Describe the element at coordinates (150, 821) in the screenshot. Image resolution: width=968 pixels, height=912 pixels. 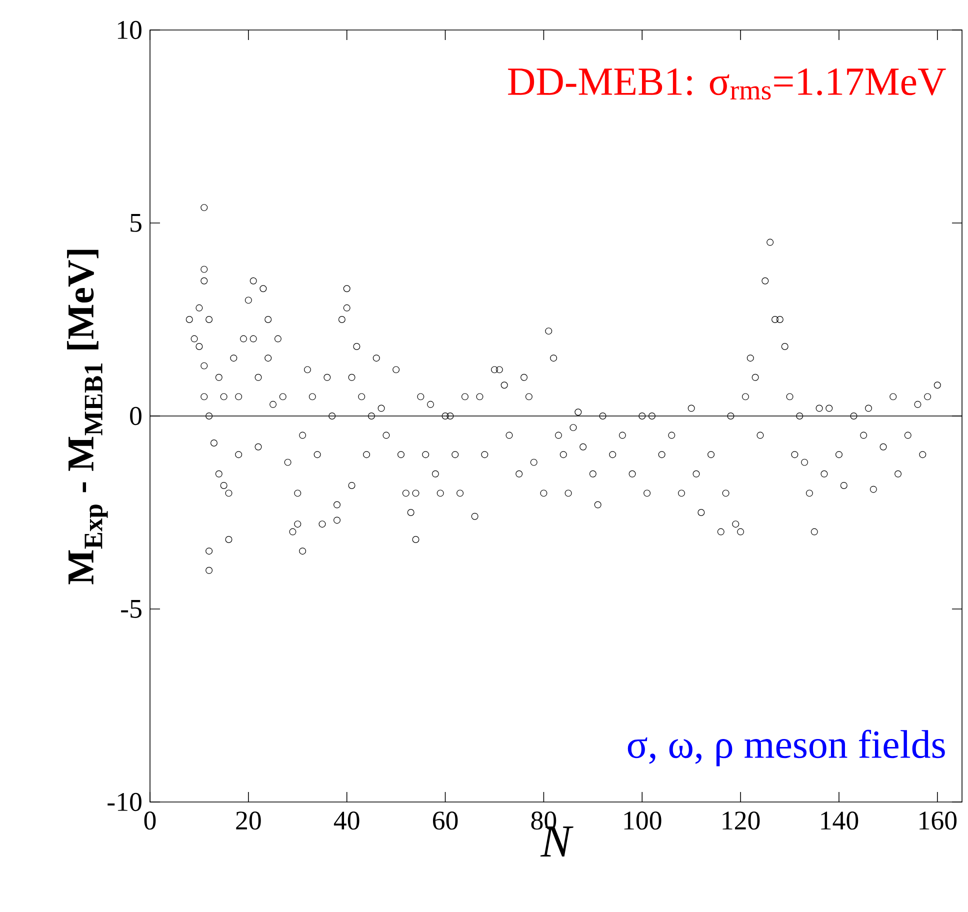
I see `x-tick-label: 0` at that location.